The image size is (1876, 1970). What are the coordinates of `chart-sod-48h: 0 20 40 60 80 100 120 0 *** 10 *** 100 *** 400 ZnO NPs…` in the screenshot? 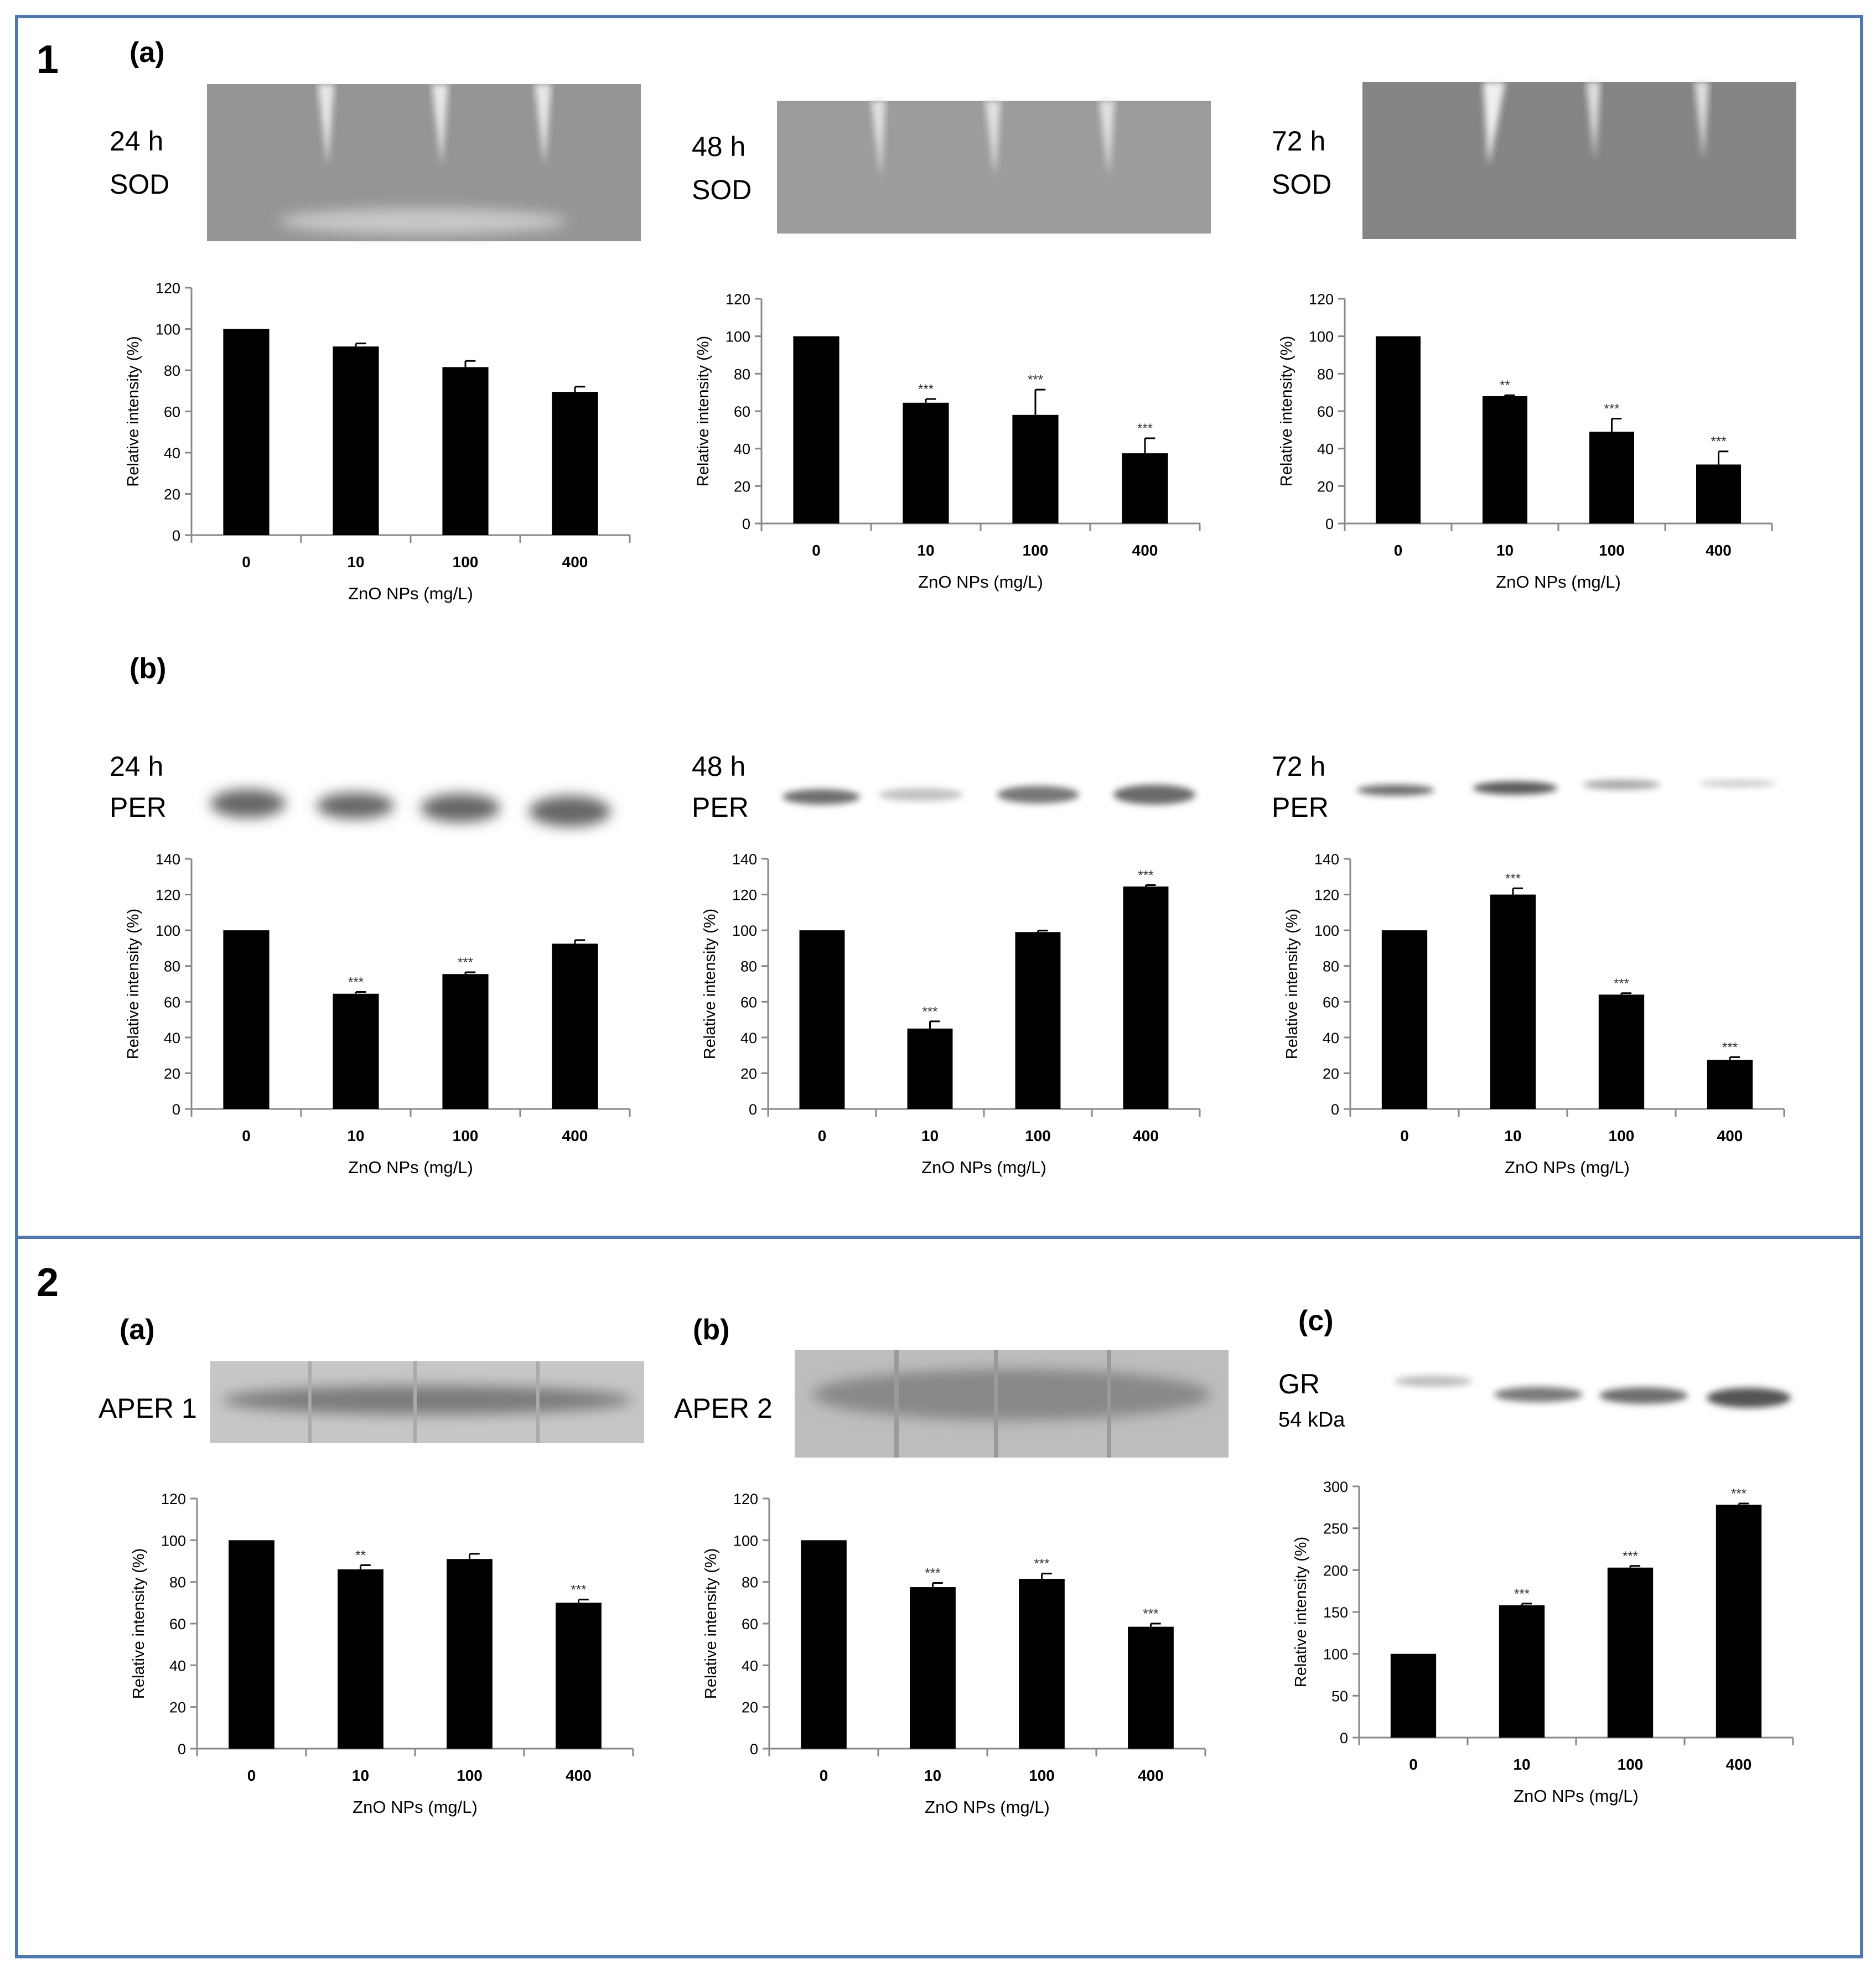 It's located at (948, 441).